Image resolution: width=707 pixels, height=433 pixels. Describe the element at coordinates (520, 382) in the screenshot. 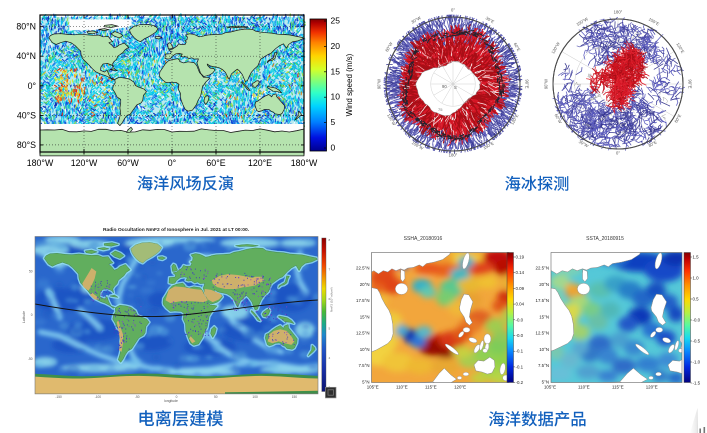

I see `svg-text: -0.2` at that location.